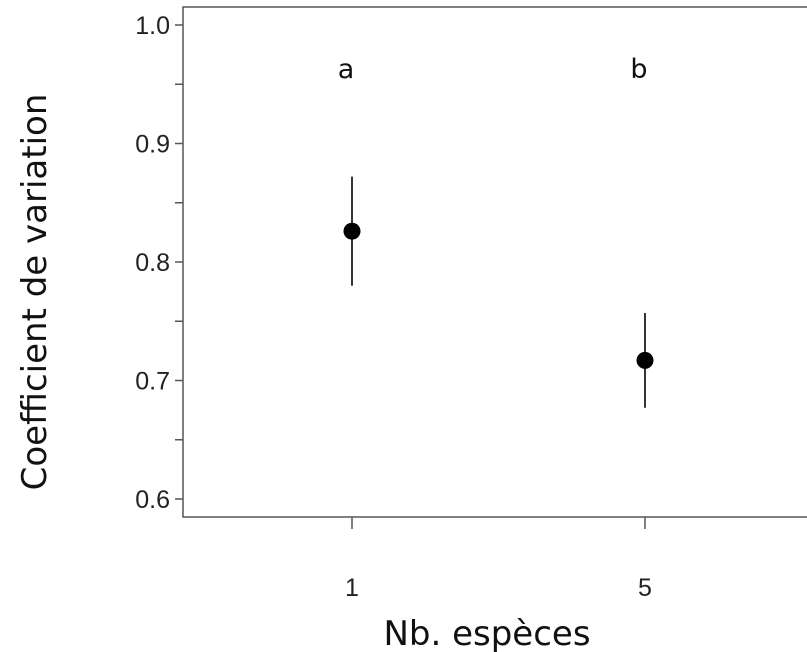  Describe the element at coordinates (152, 145) in the screenshot. I see `y-tick-label: 0.9` at that location.